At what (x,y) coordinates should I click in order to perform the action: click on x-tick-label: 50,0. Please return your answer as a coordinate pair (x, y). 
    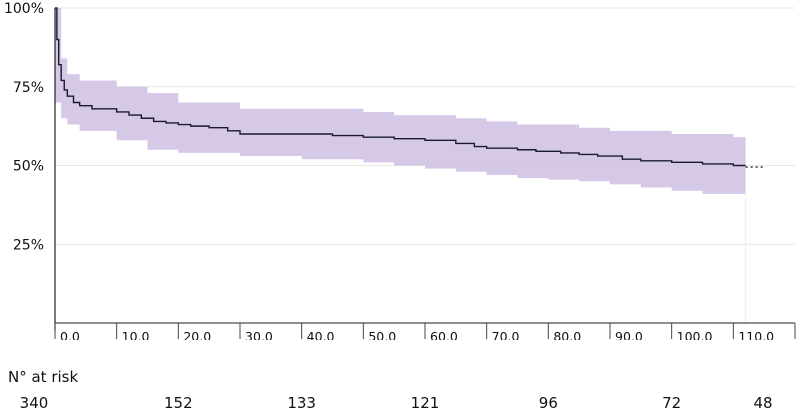
    Looking at the image, I should click on (382, 334).